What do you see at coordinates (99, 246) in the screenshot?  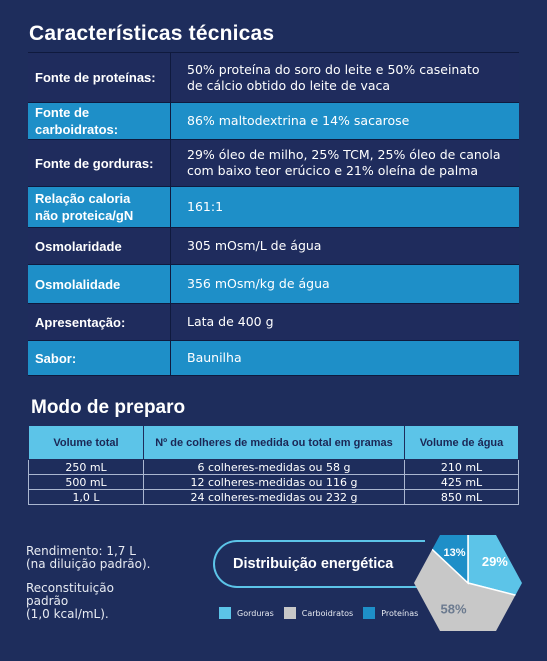 I see `spec-label: Osmolaridade` at bounding box center [99, 246].